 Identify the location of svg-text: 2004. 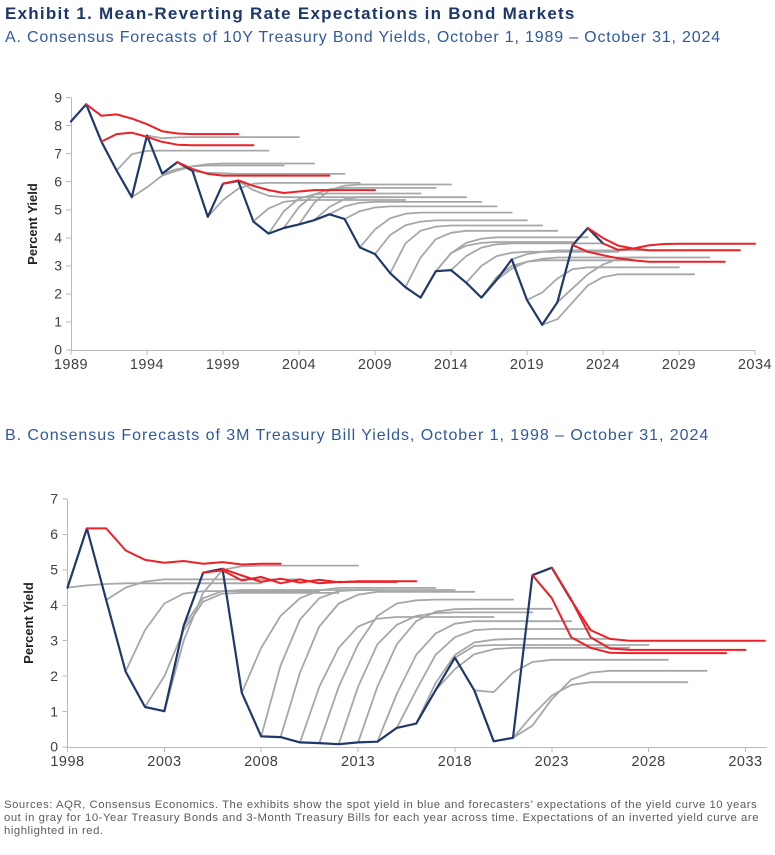
(299, 365).